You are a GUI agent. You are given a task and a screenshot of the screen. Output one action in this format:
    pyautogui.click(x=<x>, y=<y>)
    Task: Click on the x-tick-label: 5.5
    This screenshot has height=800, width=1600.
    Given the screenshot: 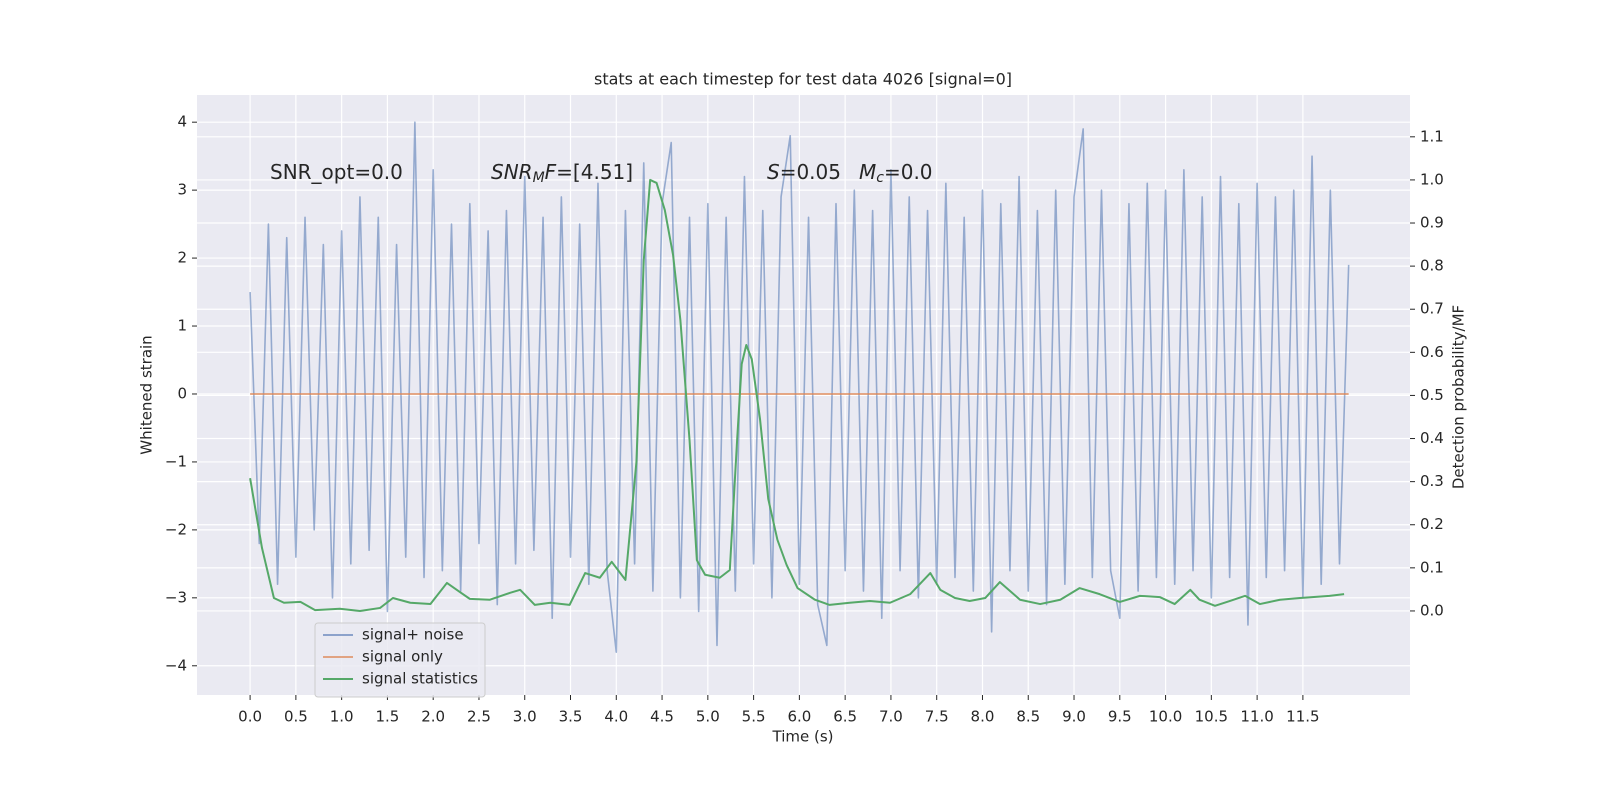 What is the action you would take?
    pyautogui.click(x=754, y=717)
    